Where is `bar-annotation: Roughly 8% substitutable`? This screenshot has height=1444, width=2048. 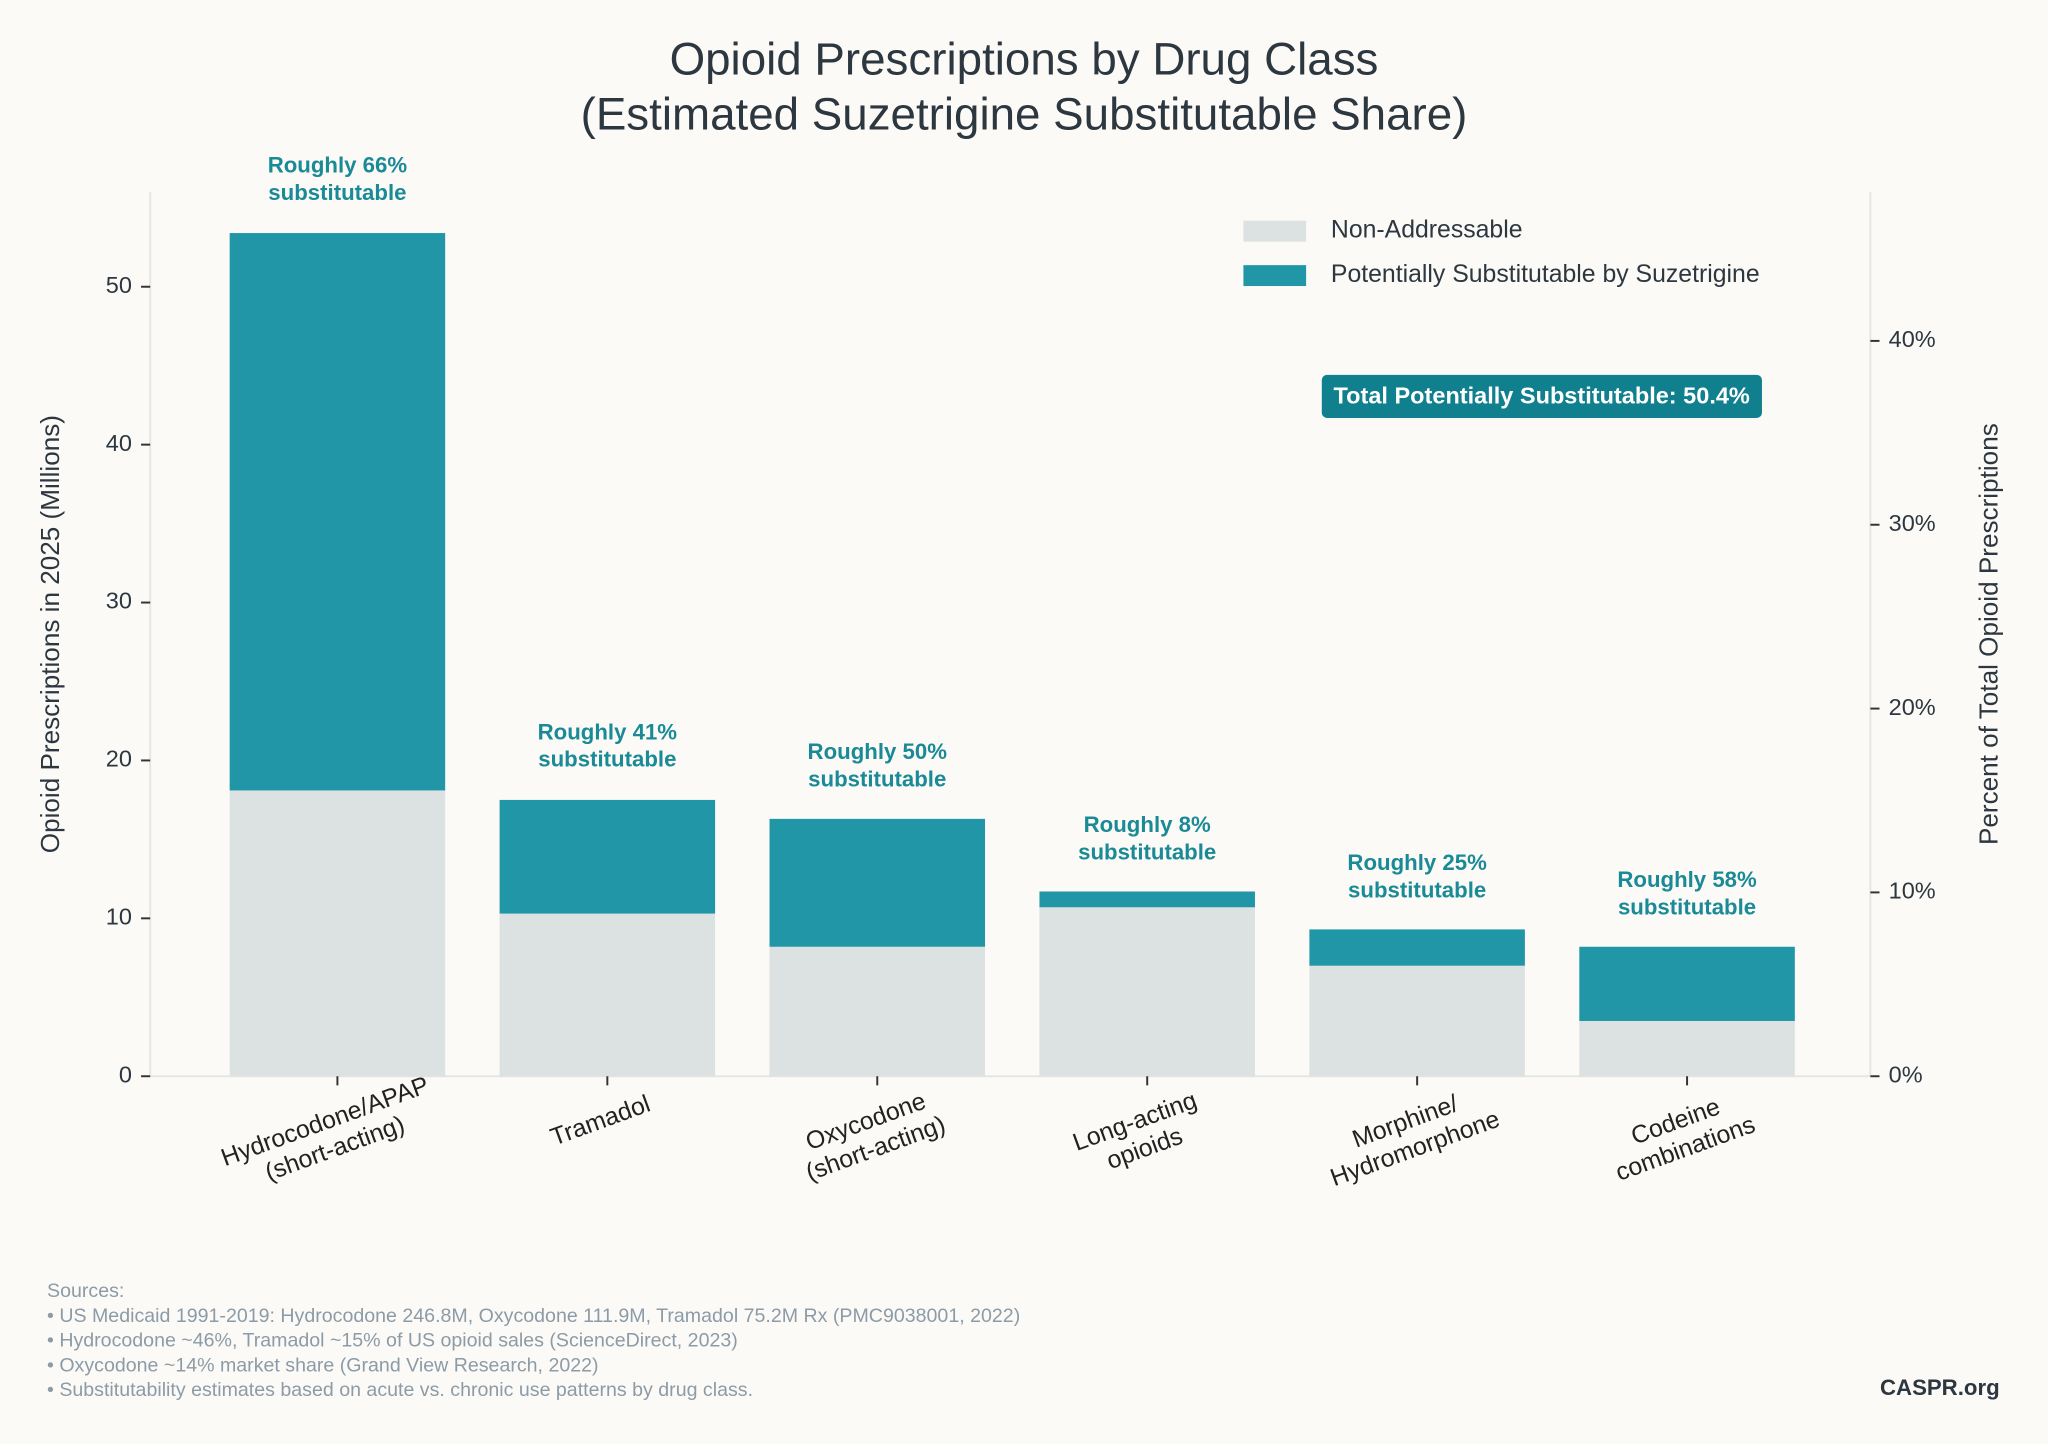 bar-annotation: Roughly 8% substitutable is located at coordinates (1147, 838).